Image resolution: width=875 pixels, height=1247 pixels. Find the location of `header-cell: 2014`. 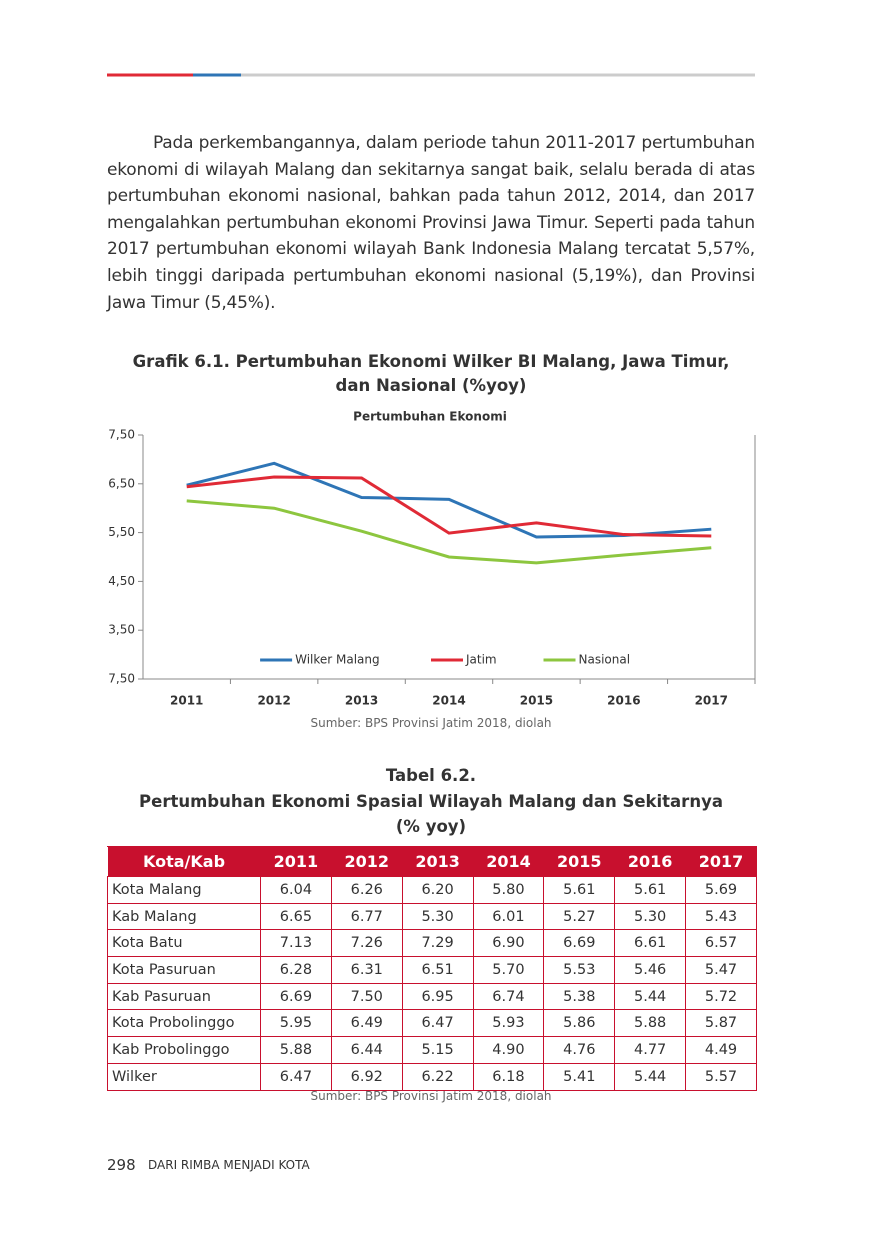

header-cell: 2014 is located at coordinates (508, 861).